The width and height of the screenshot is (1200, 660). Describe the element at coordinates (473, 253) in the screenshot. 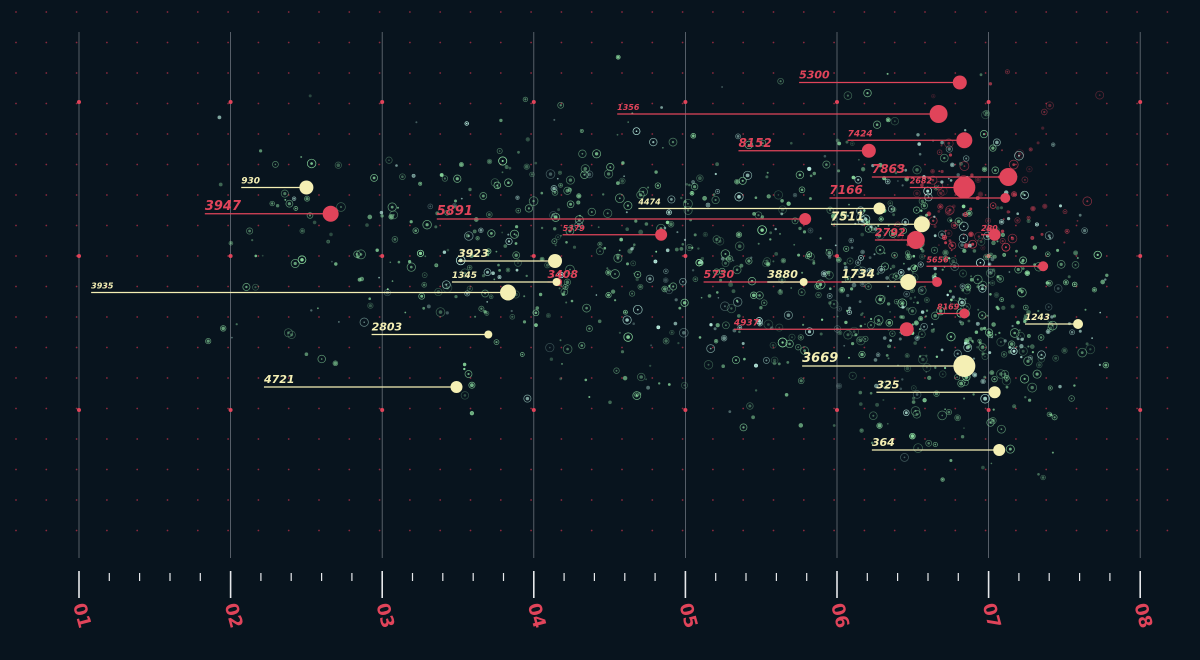

I see `point-label: 3923` at that location.